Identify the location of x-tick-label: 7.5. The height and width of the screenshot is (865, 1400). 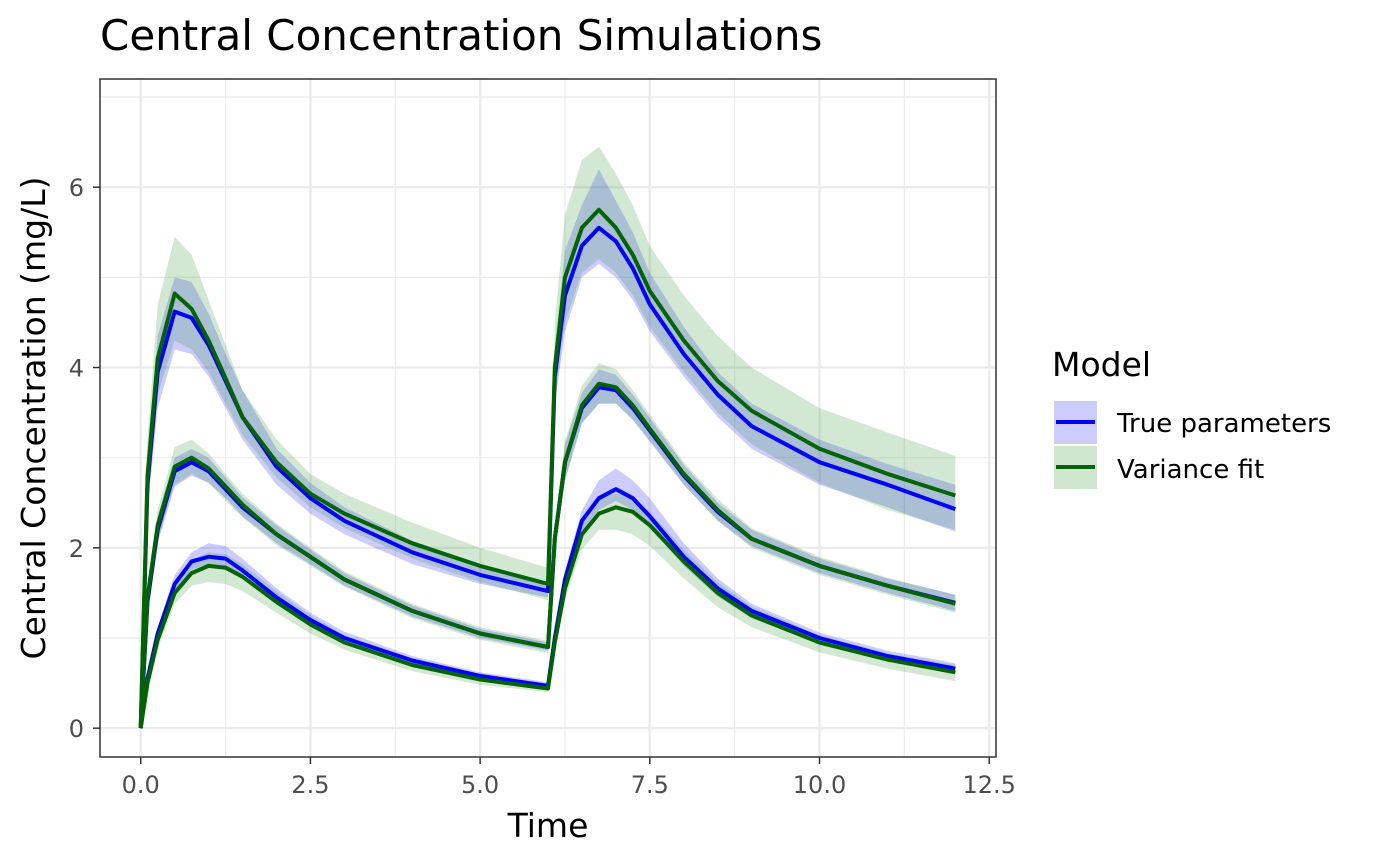
(650, 785).